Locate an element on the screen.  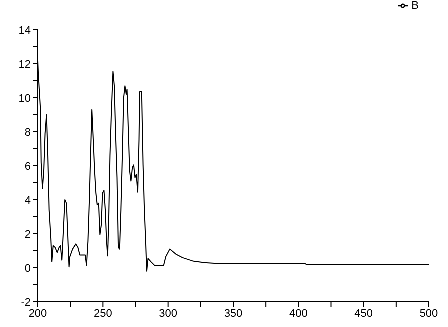
y-tick-label: 10 is located at coordinates (24, 98).